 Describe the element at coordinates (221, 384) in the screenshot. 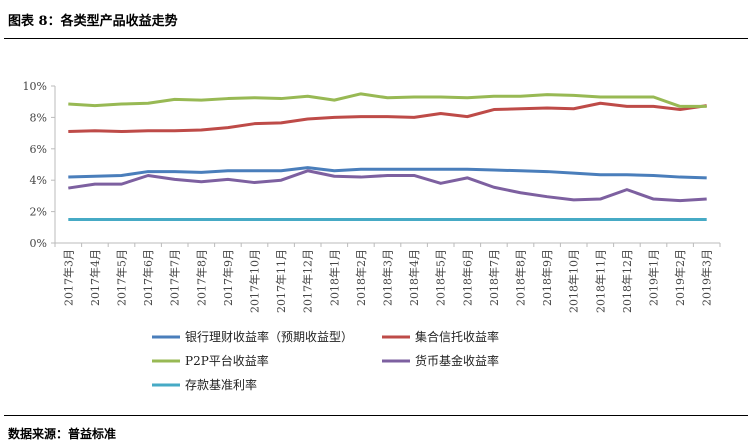

I see `legend-label: 存款基准利率` at that location.